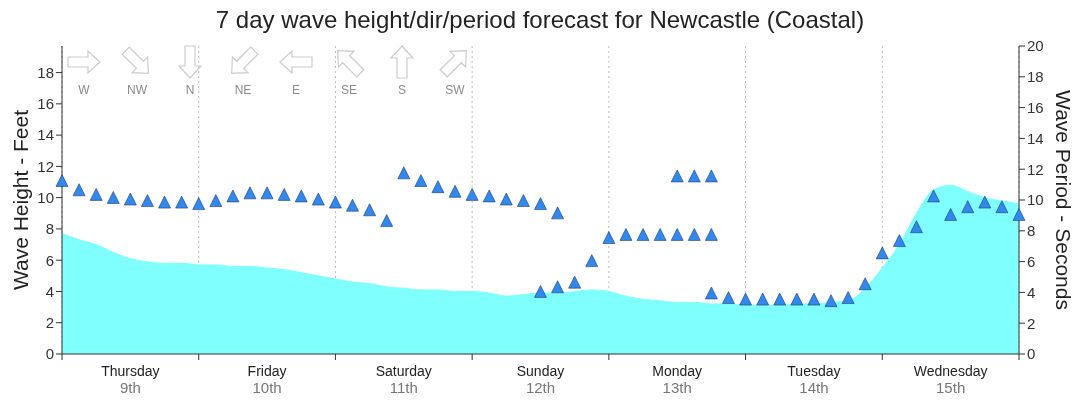 The width and height of the screenshot is (1080, 414). What do you see at coordinates (45, 104) in the screenshot?
I see `y-tick-label: 16` at bounding box center [45, 104].